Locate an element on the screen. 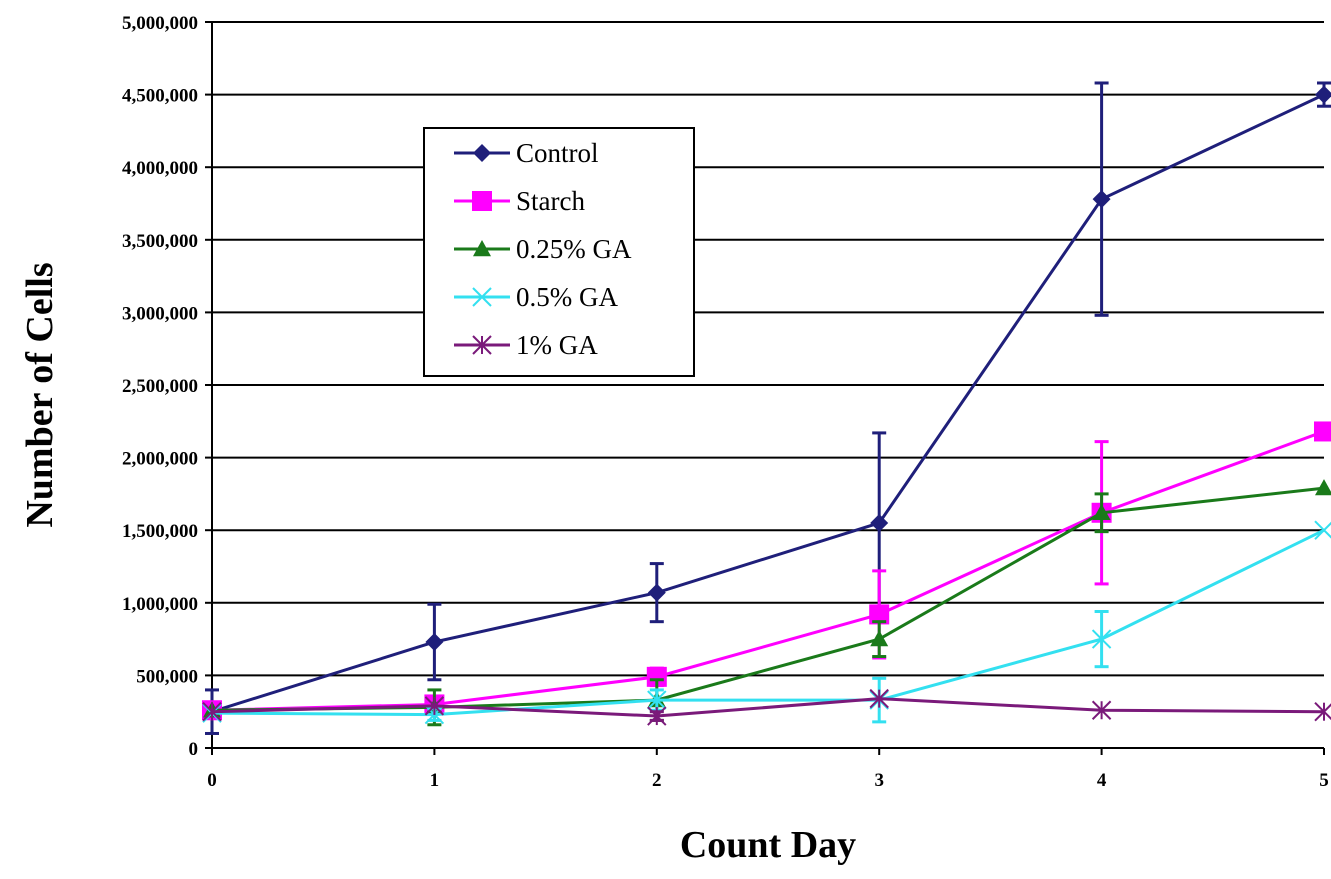  legend-item: 0.5% GA is located at coordinates (536, 297).